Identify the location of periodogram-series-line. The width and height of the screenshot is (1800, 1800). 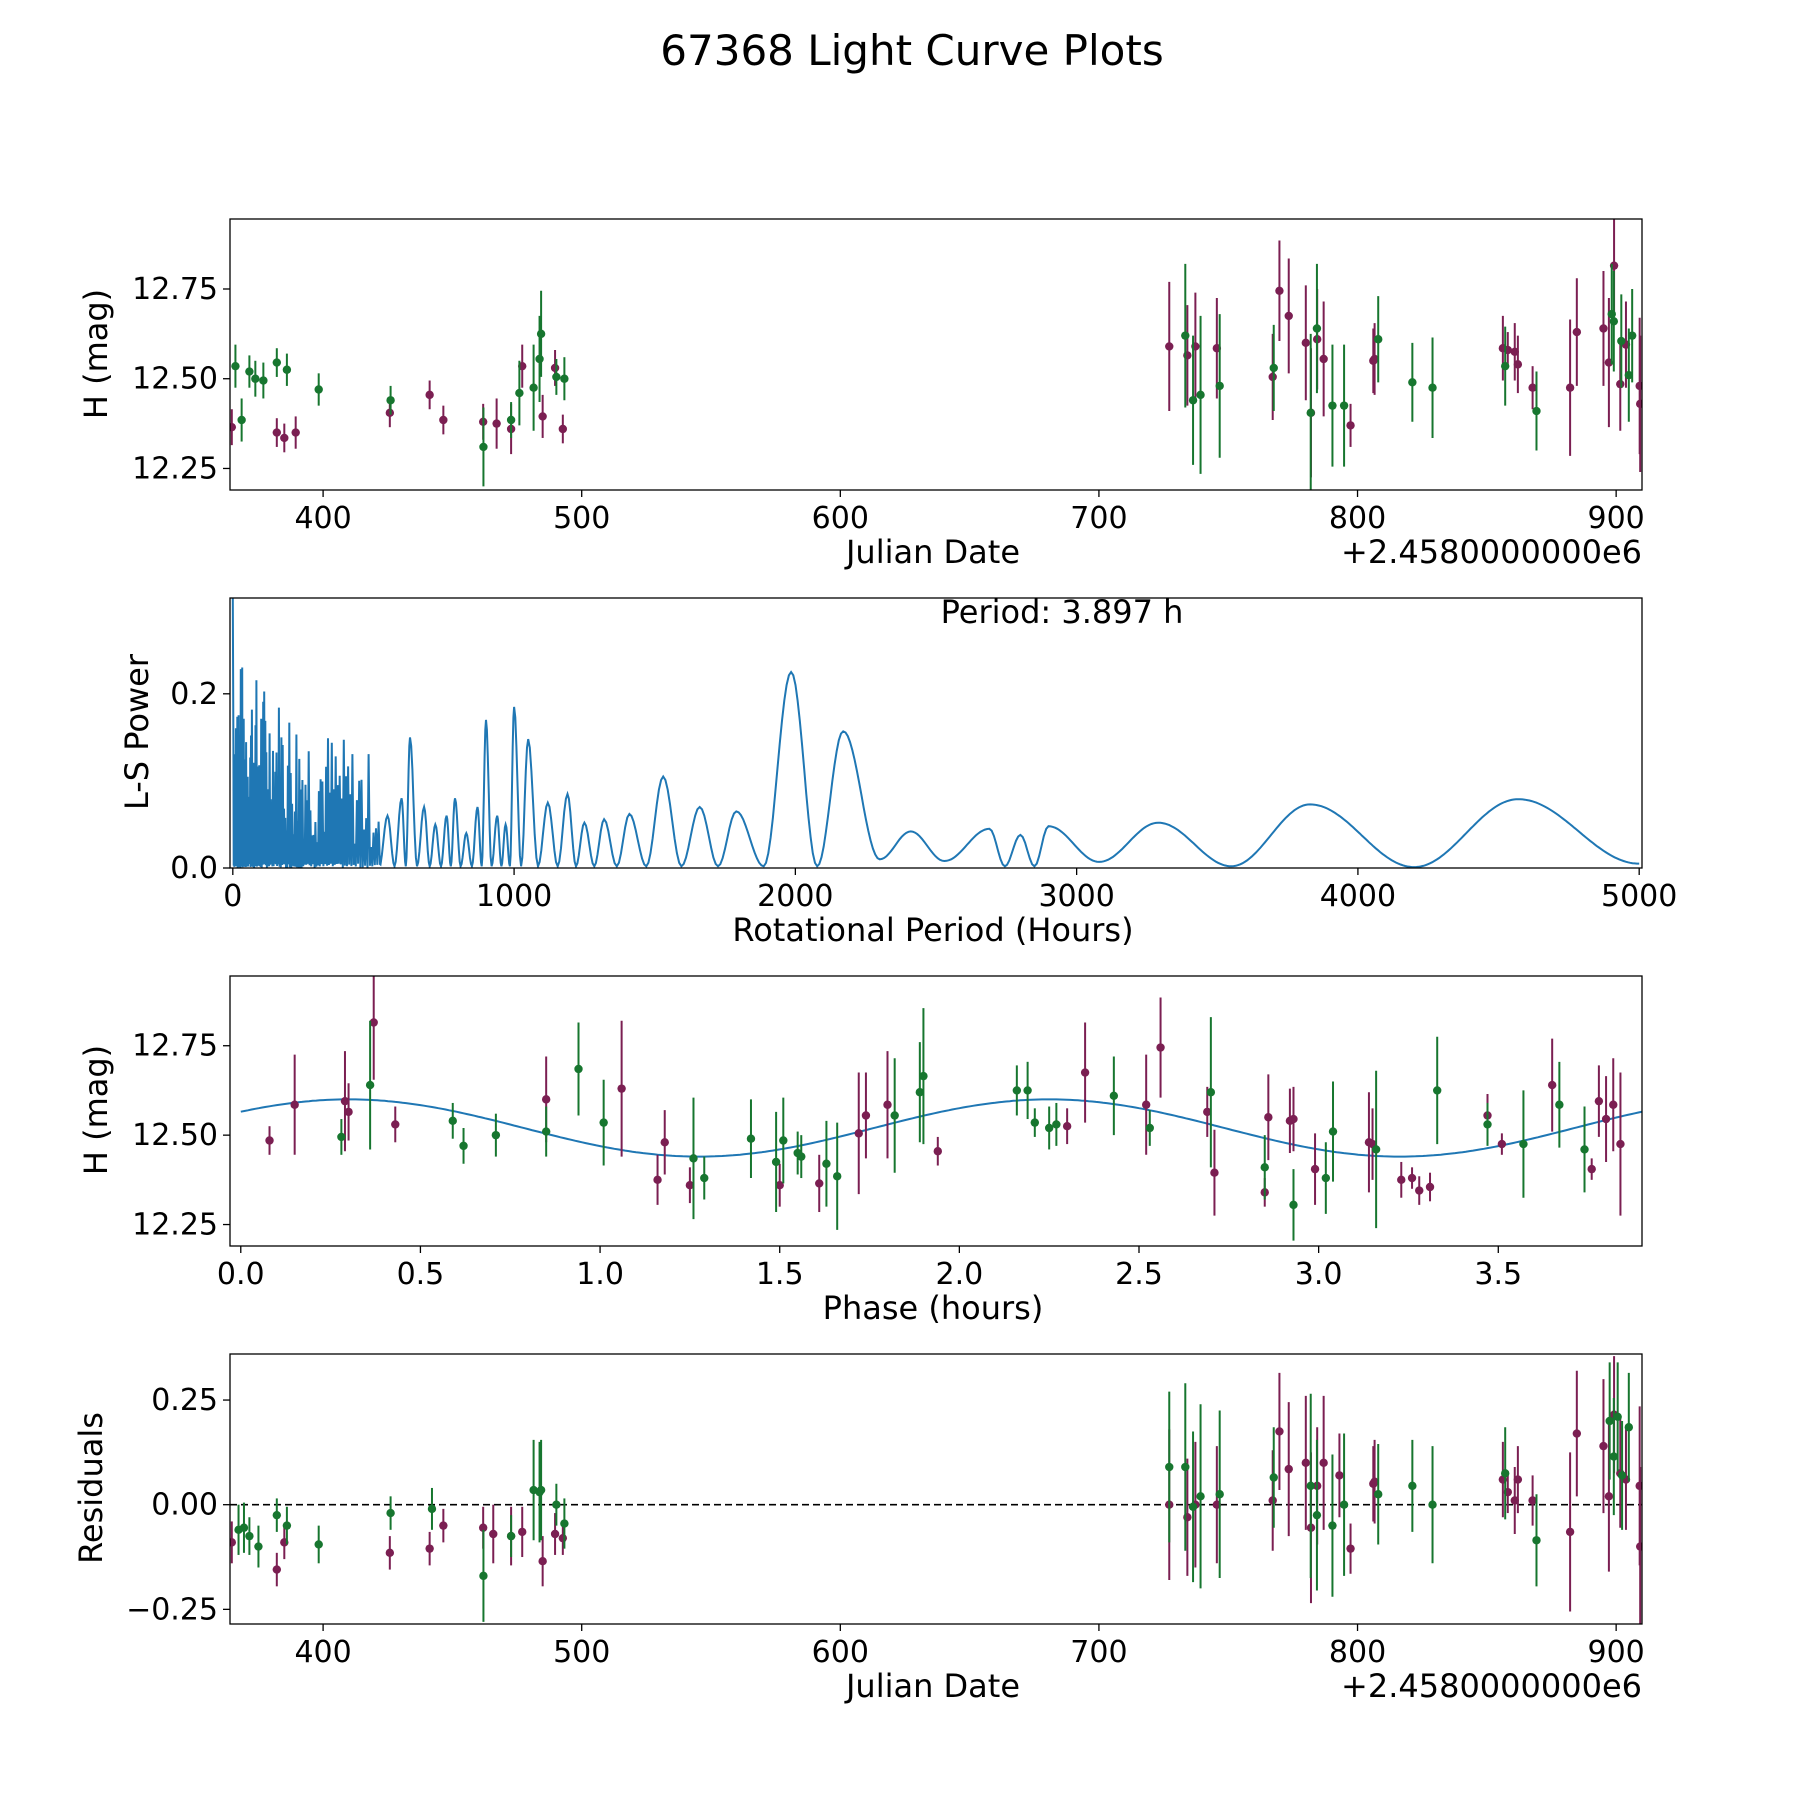
(935, 733).